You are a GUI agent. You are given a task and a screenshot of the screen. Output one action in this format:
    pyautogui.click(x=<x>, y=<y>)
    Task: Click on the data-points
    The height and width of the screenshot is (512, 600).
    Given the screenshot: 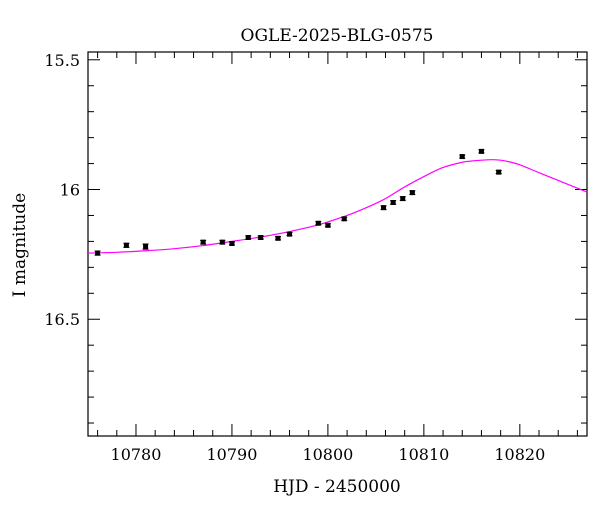 What is the action you would take?
    pyautogui.click(x=298, y=202)
    